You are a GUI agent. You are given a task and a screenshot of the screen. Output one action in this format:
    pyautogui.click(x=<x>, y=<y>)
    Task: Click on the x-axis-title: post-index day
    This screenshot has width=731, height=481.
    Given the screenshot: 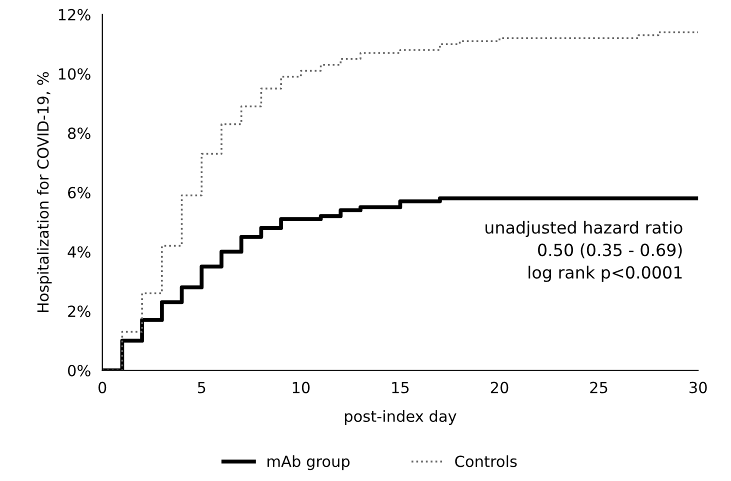 What is the action you would take?
    pyautogui.click(x=400, y=417)
    